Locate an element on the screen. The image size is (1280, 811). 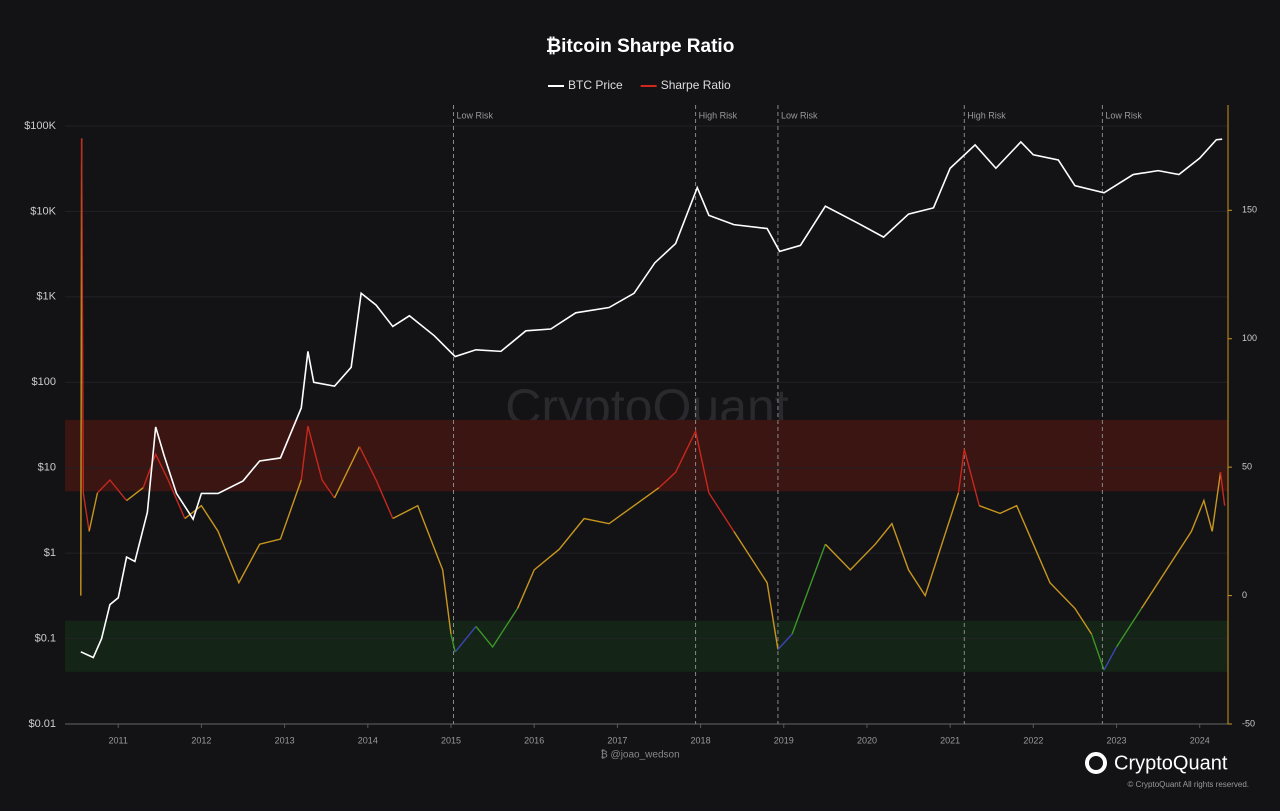
x-tick-label: 2016 is located at coordinates (534, 740).